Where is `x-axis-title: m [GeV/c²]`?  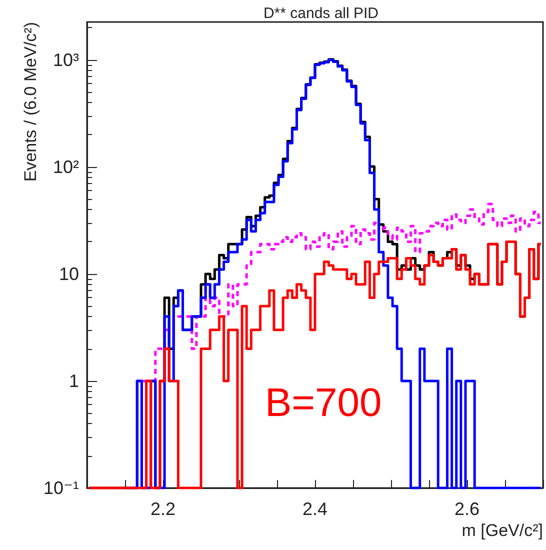 x-axis-title: m [GeV/c²] is located at coordinates (502, 530).